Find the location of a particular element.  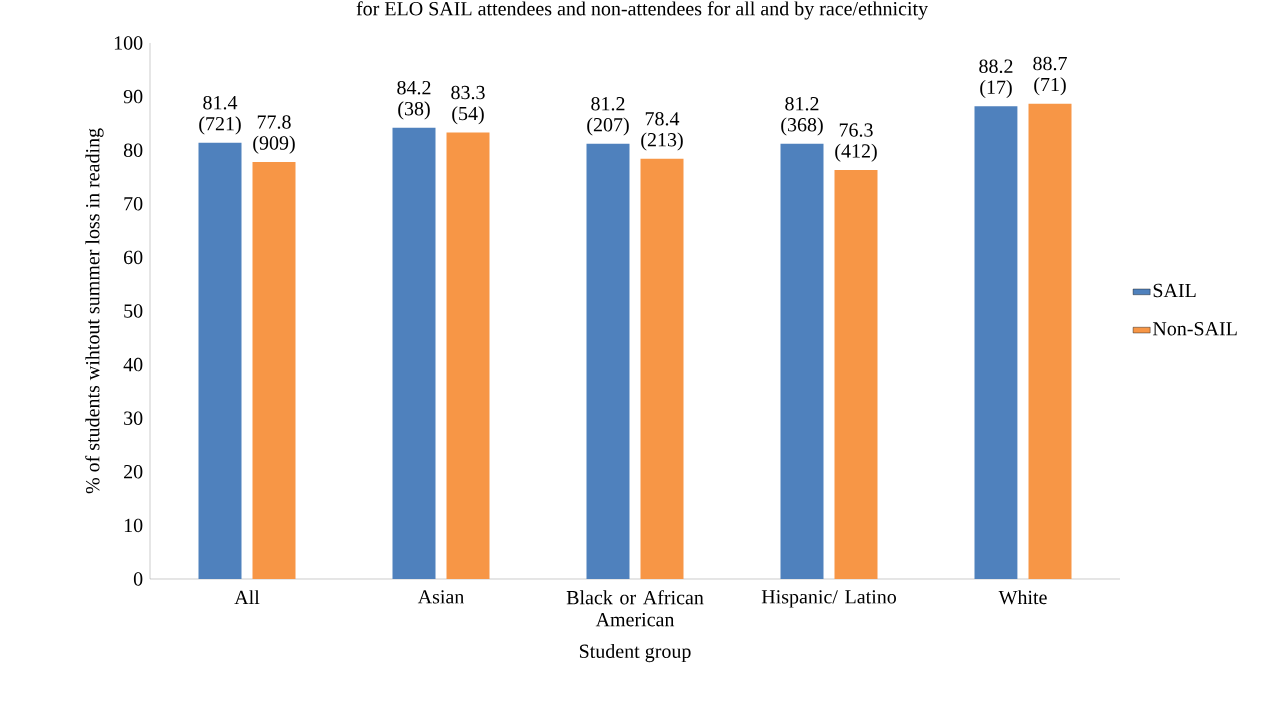

x-tick-label: Asian is located at coordinates (441, 597).